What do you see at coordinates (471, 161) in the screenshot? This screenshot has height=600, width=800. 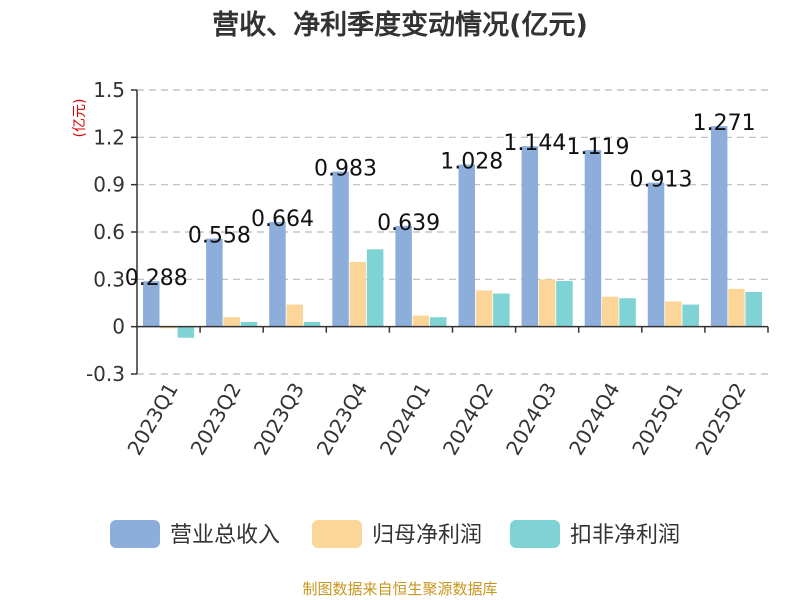 I see `revenue-data-label: 1.028` at bounding box center [471, 161].